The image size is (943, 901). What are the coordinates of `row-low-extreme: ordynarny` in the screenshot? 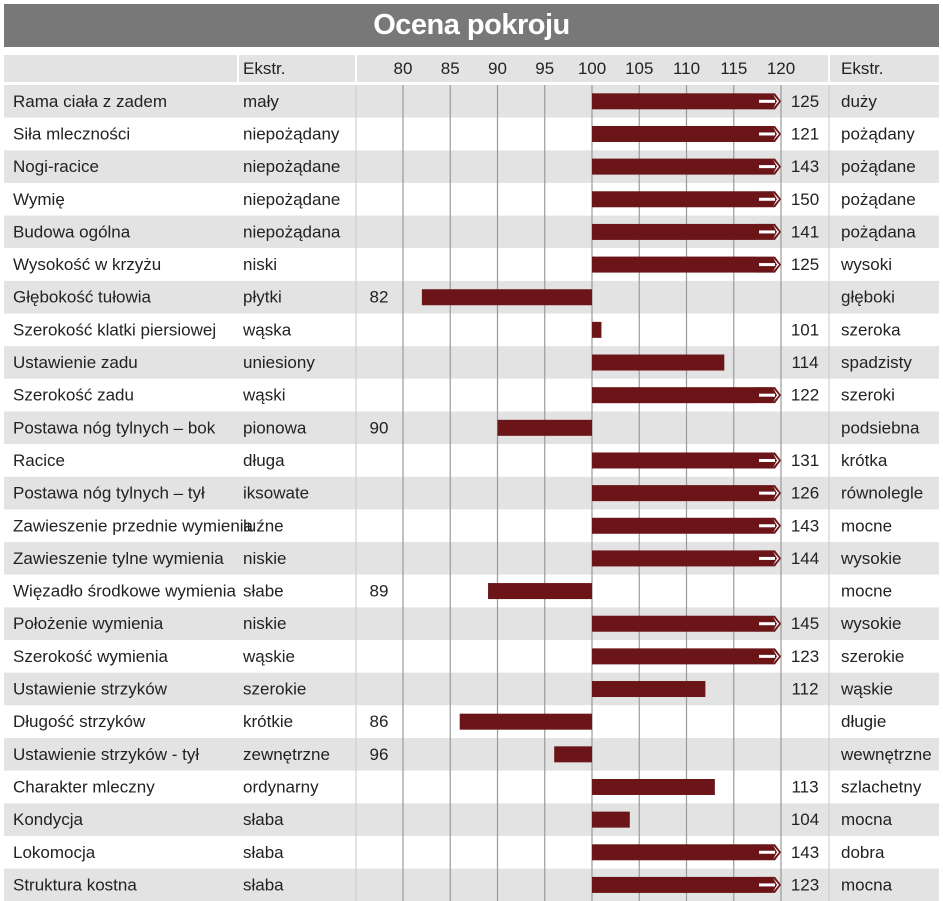 It's located at (281, 786).